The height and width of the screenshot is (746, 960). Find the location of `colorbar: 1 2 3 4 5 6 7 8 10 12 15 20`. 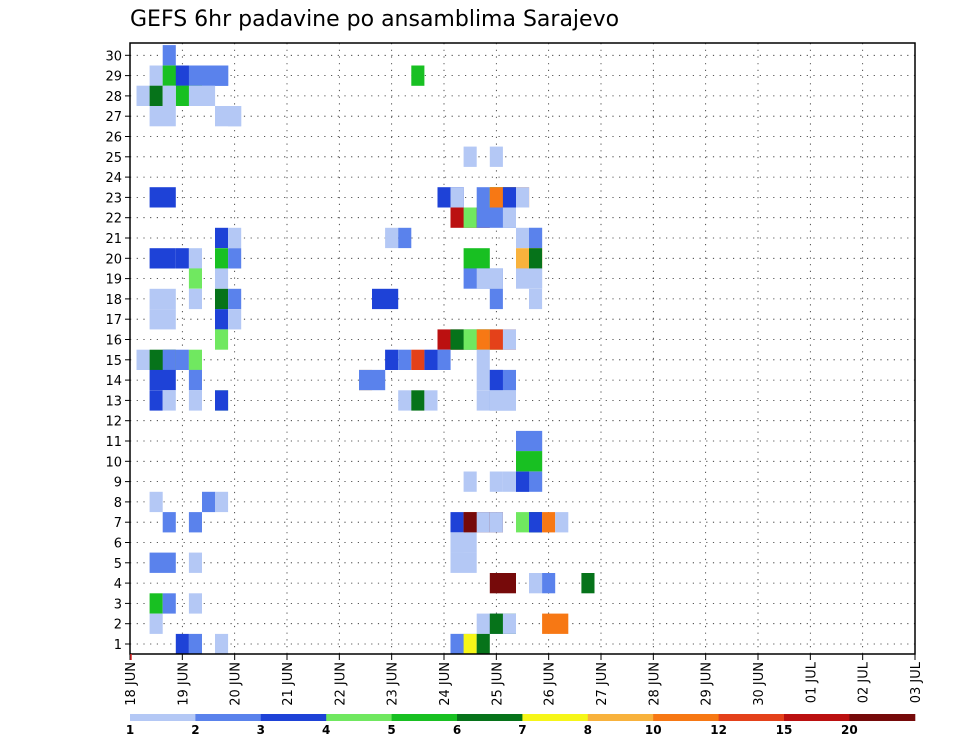

colorbar: 1 2 3 4 5 6 7 8 10 12 15 20 is located at coordinates (521, 725).